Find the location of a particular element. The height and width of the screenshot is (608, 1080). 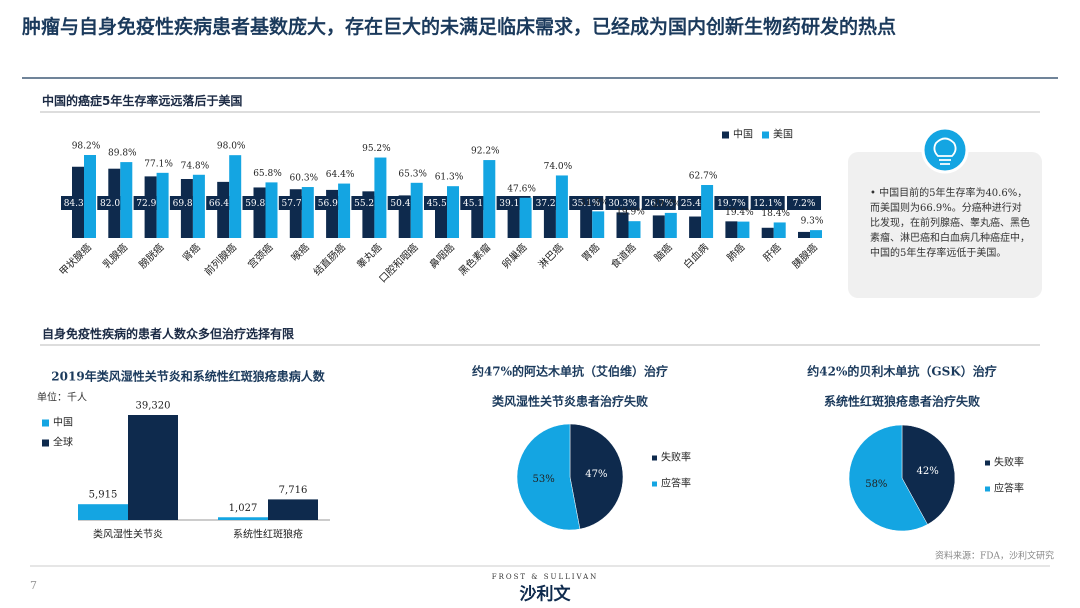

x-tick-label: 喉癌 is located at coordinates (299, 252).